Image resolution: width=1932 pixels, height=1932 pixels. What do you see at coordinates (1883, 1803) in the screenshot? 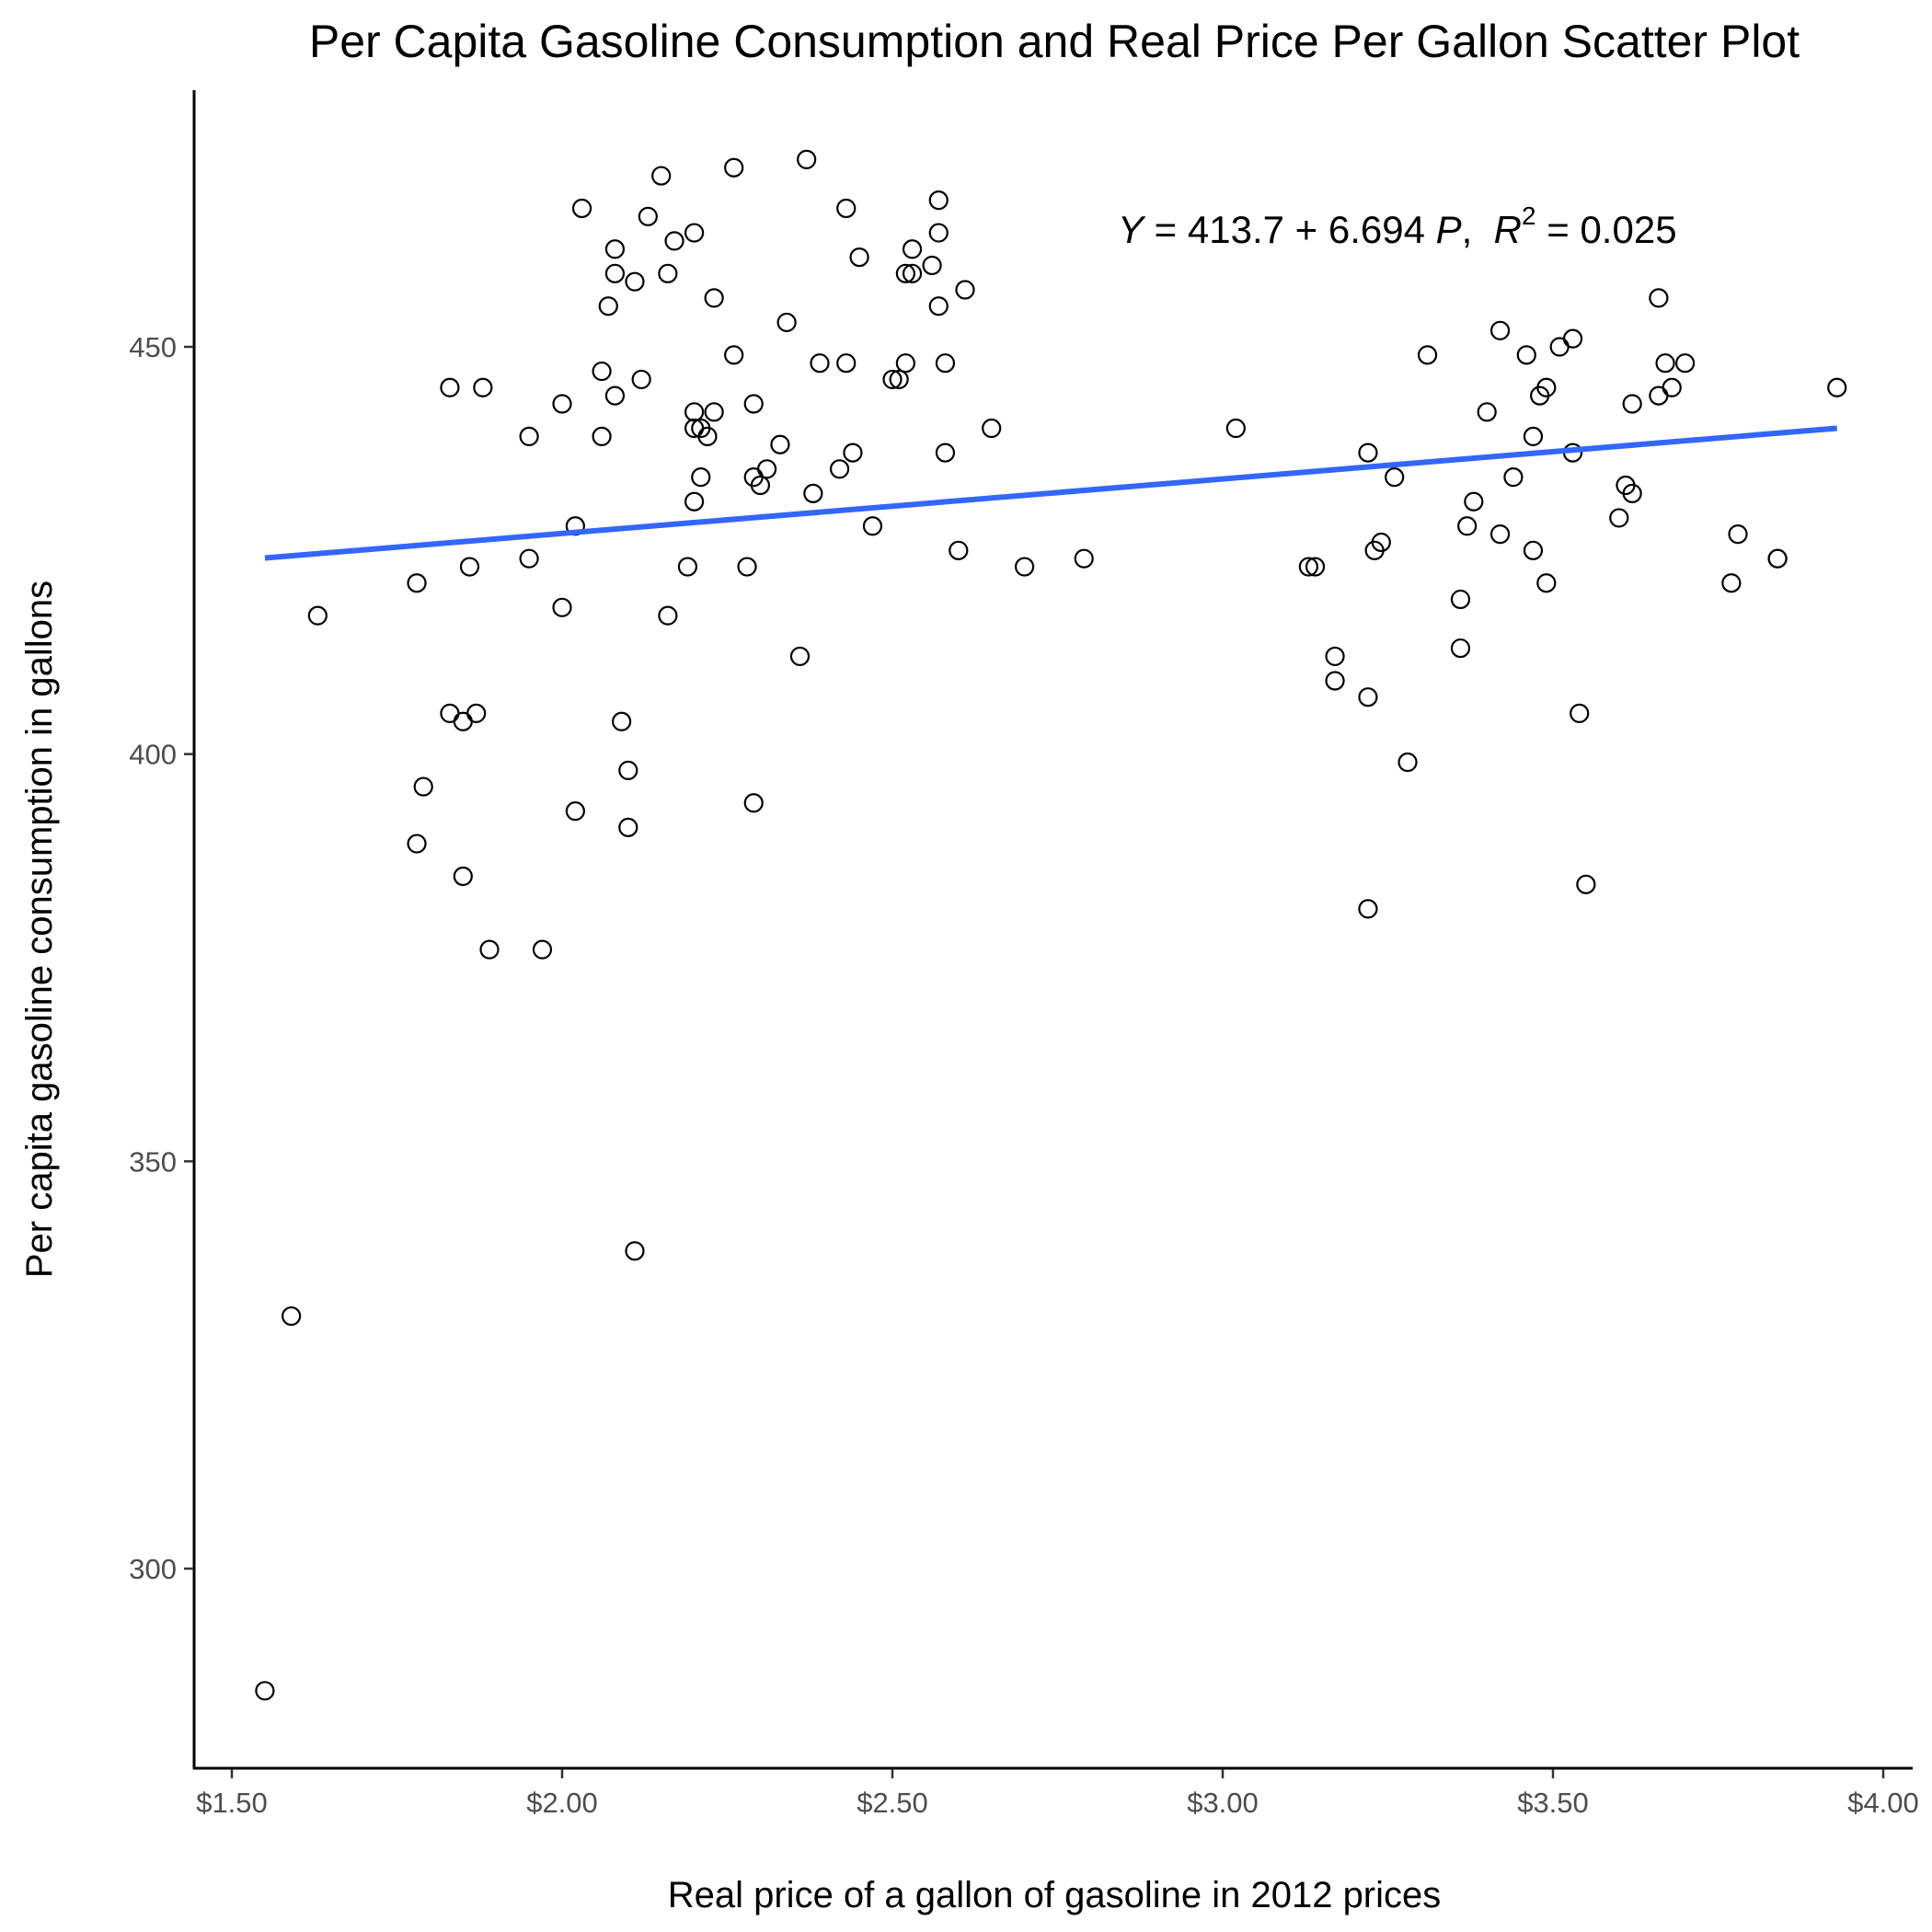
I see `x-tick-label: $4.00` at bounding box center [1883, 1803].